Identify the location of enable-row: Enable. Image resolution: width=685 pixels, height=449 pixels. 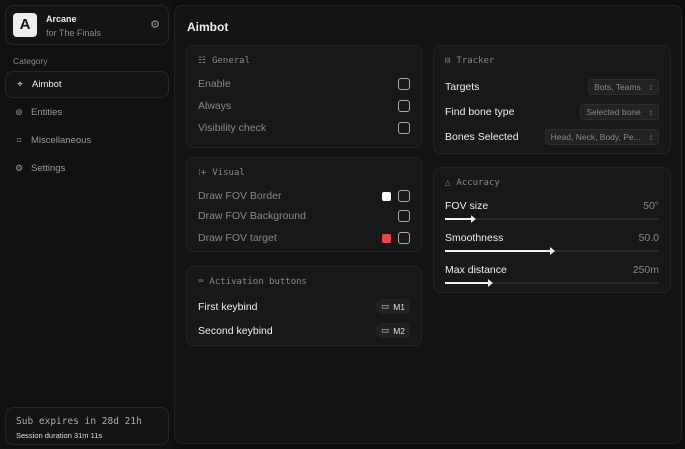
(304, 84).